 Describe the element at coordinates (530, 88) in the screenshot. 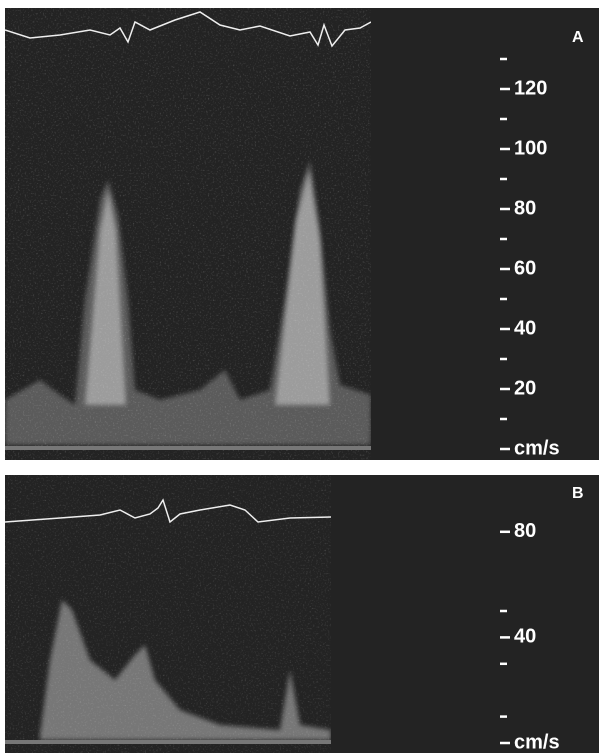

I see `scale-label: 120` at that location.